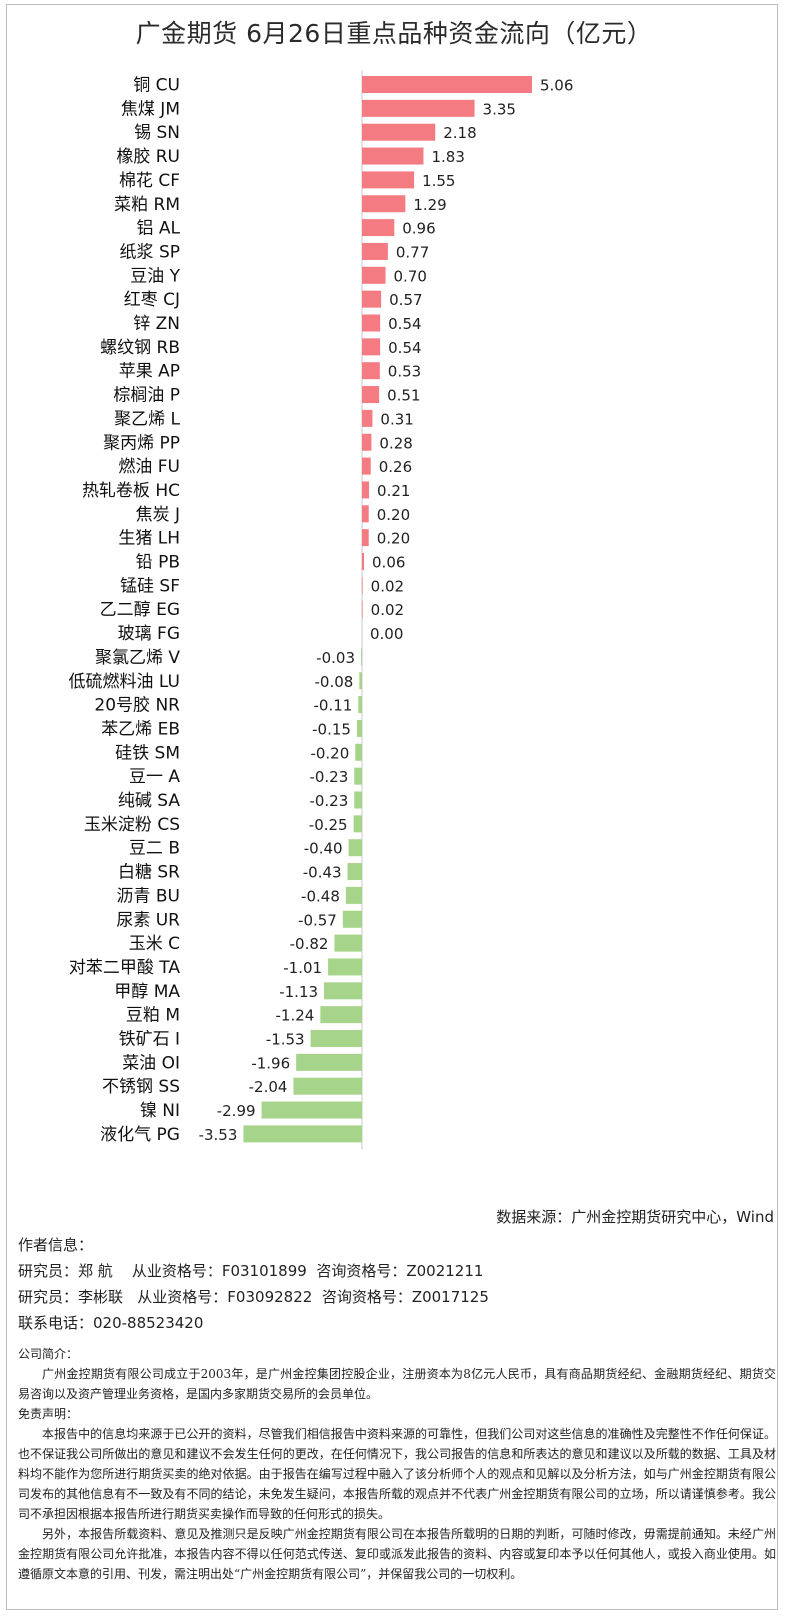 The height and width of the screenshot is (1616, 788). I want to click on chart-title: 广金期货 6月26日重点品种资金流向（亿元）, so click(394, 33).